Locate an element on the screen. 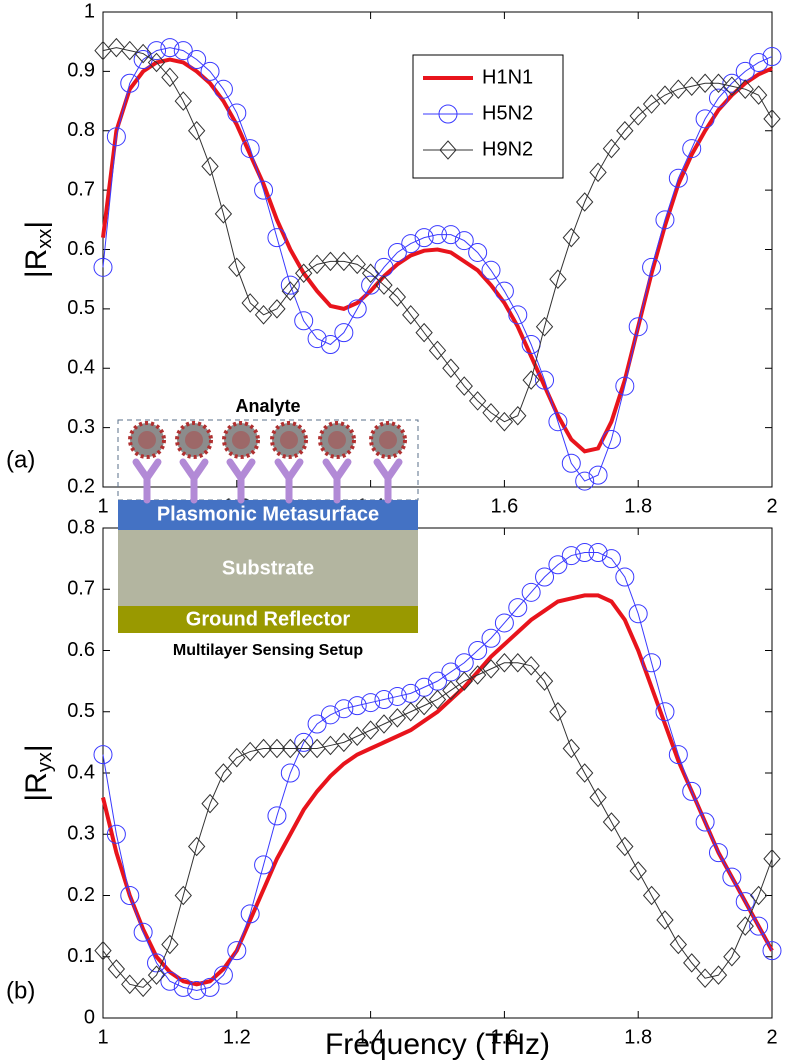  y-tick-label: 0.5 is located at coordinates (81, 308).